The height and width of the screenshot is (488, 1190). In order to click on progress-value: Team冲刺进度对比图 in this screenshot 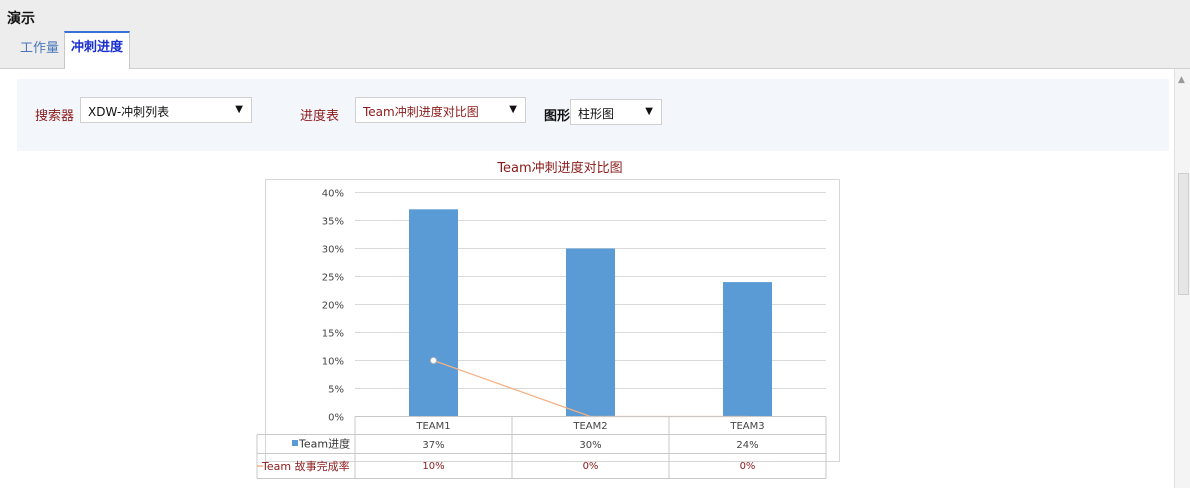, I will do `click(421, 112)`.